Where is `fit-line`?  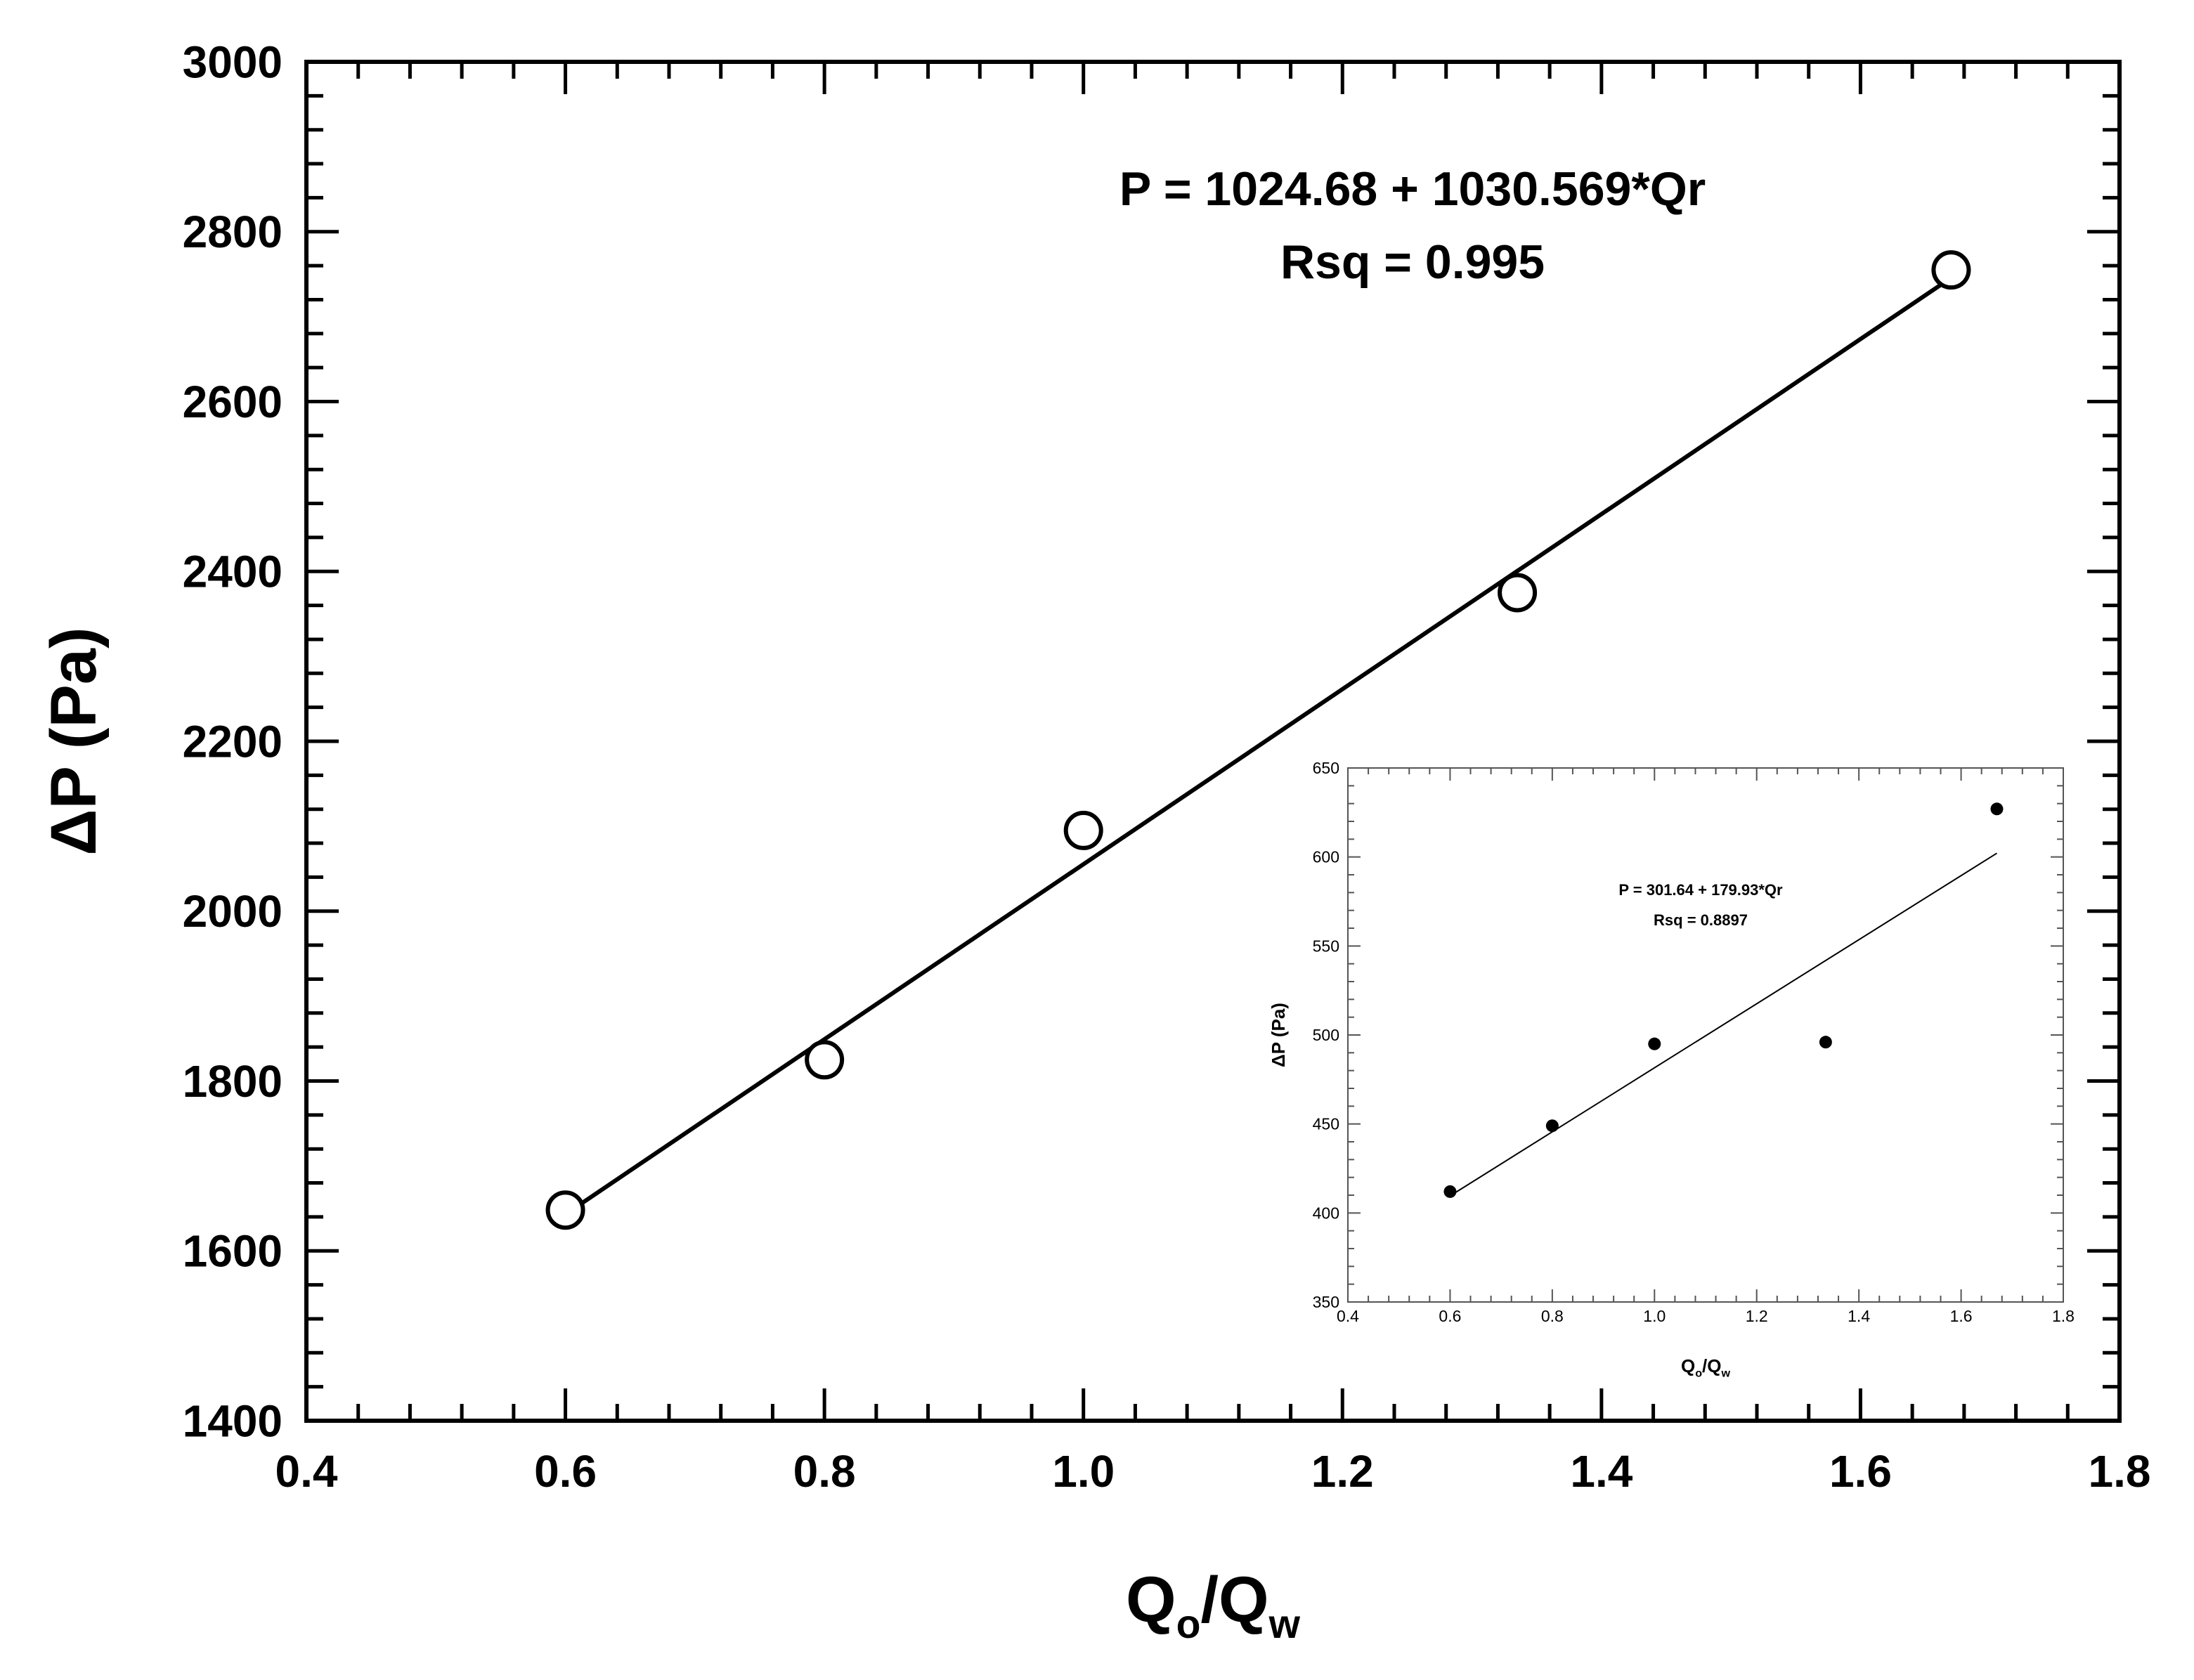 fit-line is located at coordinates (1723, 1024).